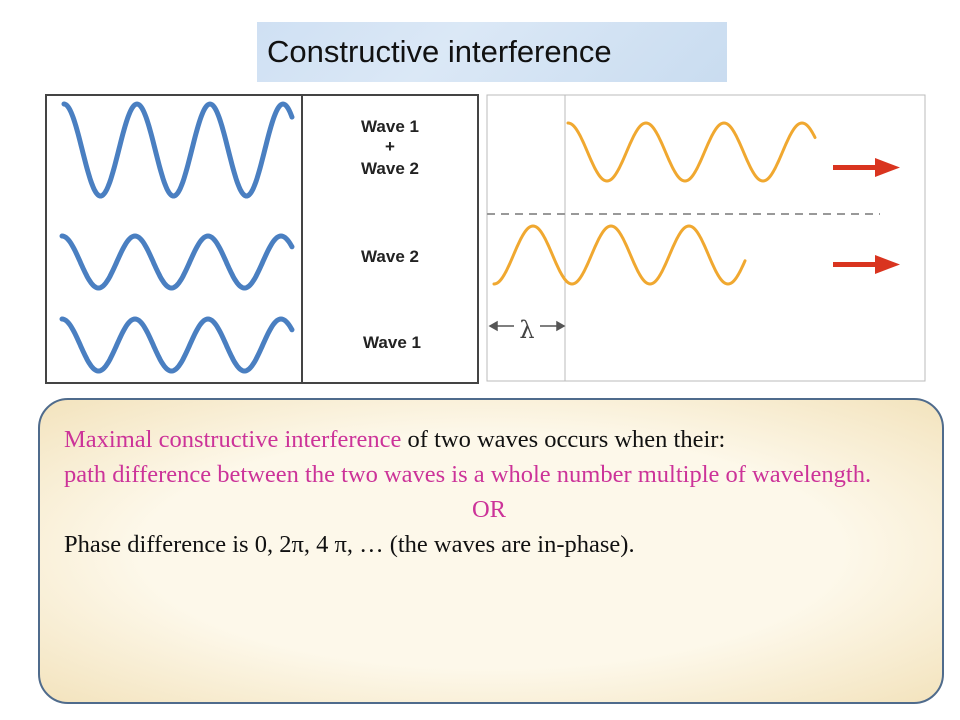  What do you see at coordinates (233, 439) in the screenshot?
I see `text: Maximal constructive interference` at bounding box center [233, 439].